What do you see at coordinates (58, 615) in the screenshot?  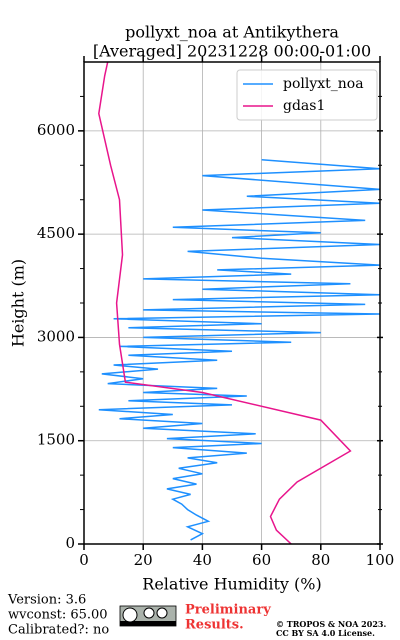 I see `footer-wvconst: wvconst: 65.00` at bounding box center [58, 615].